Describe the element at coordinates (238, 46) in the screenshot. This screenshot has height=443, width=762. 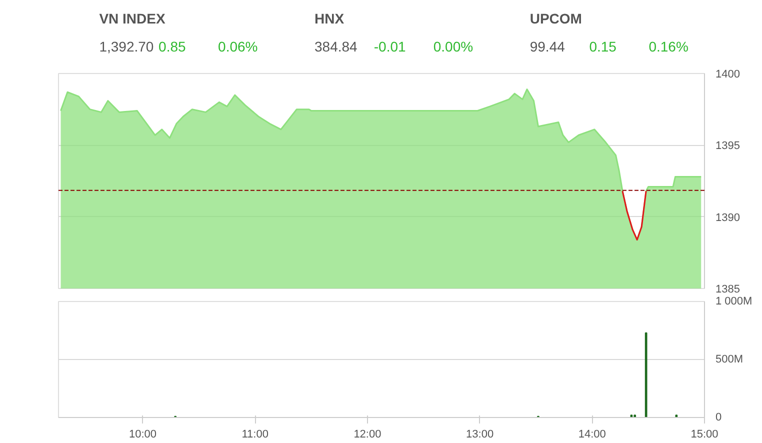
I see `text: 0.06%` at that location.